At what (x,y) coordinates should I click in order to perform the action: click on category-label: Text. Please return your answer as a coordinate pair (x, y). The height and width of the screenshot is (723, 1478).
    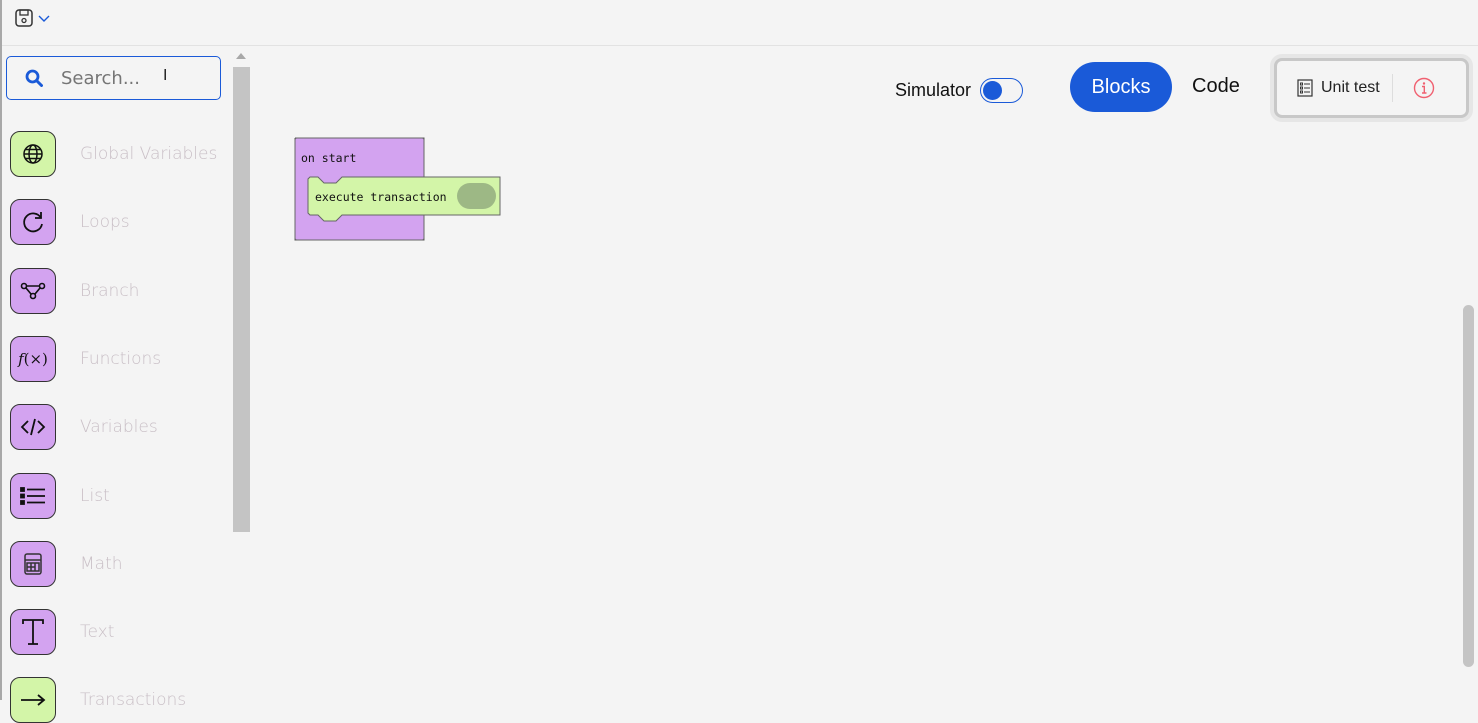
    Looking at the image, I should click on (97, 632).